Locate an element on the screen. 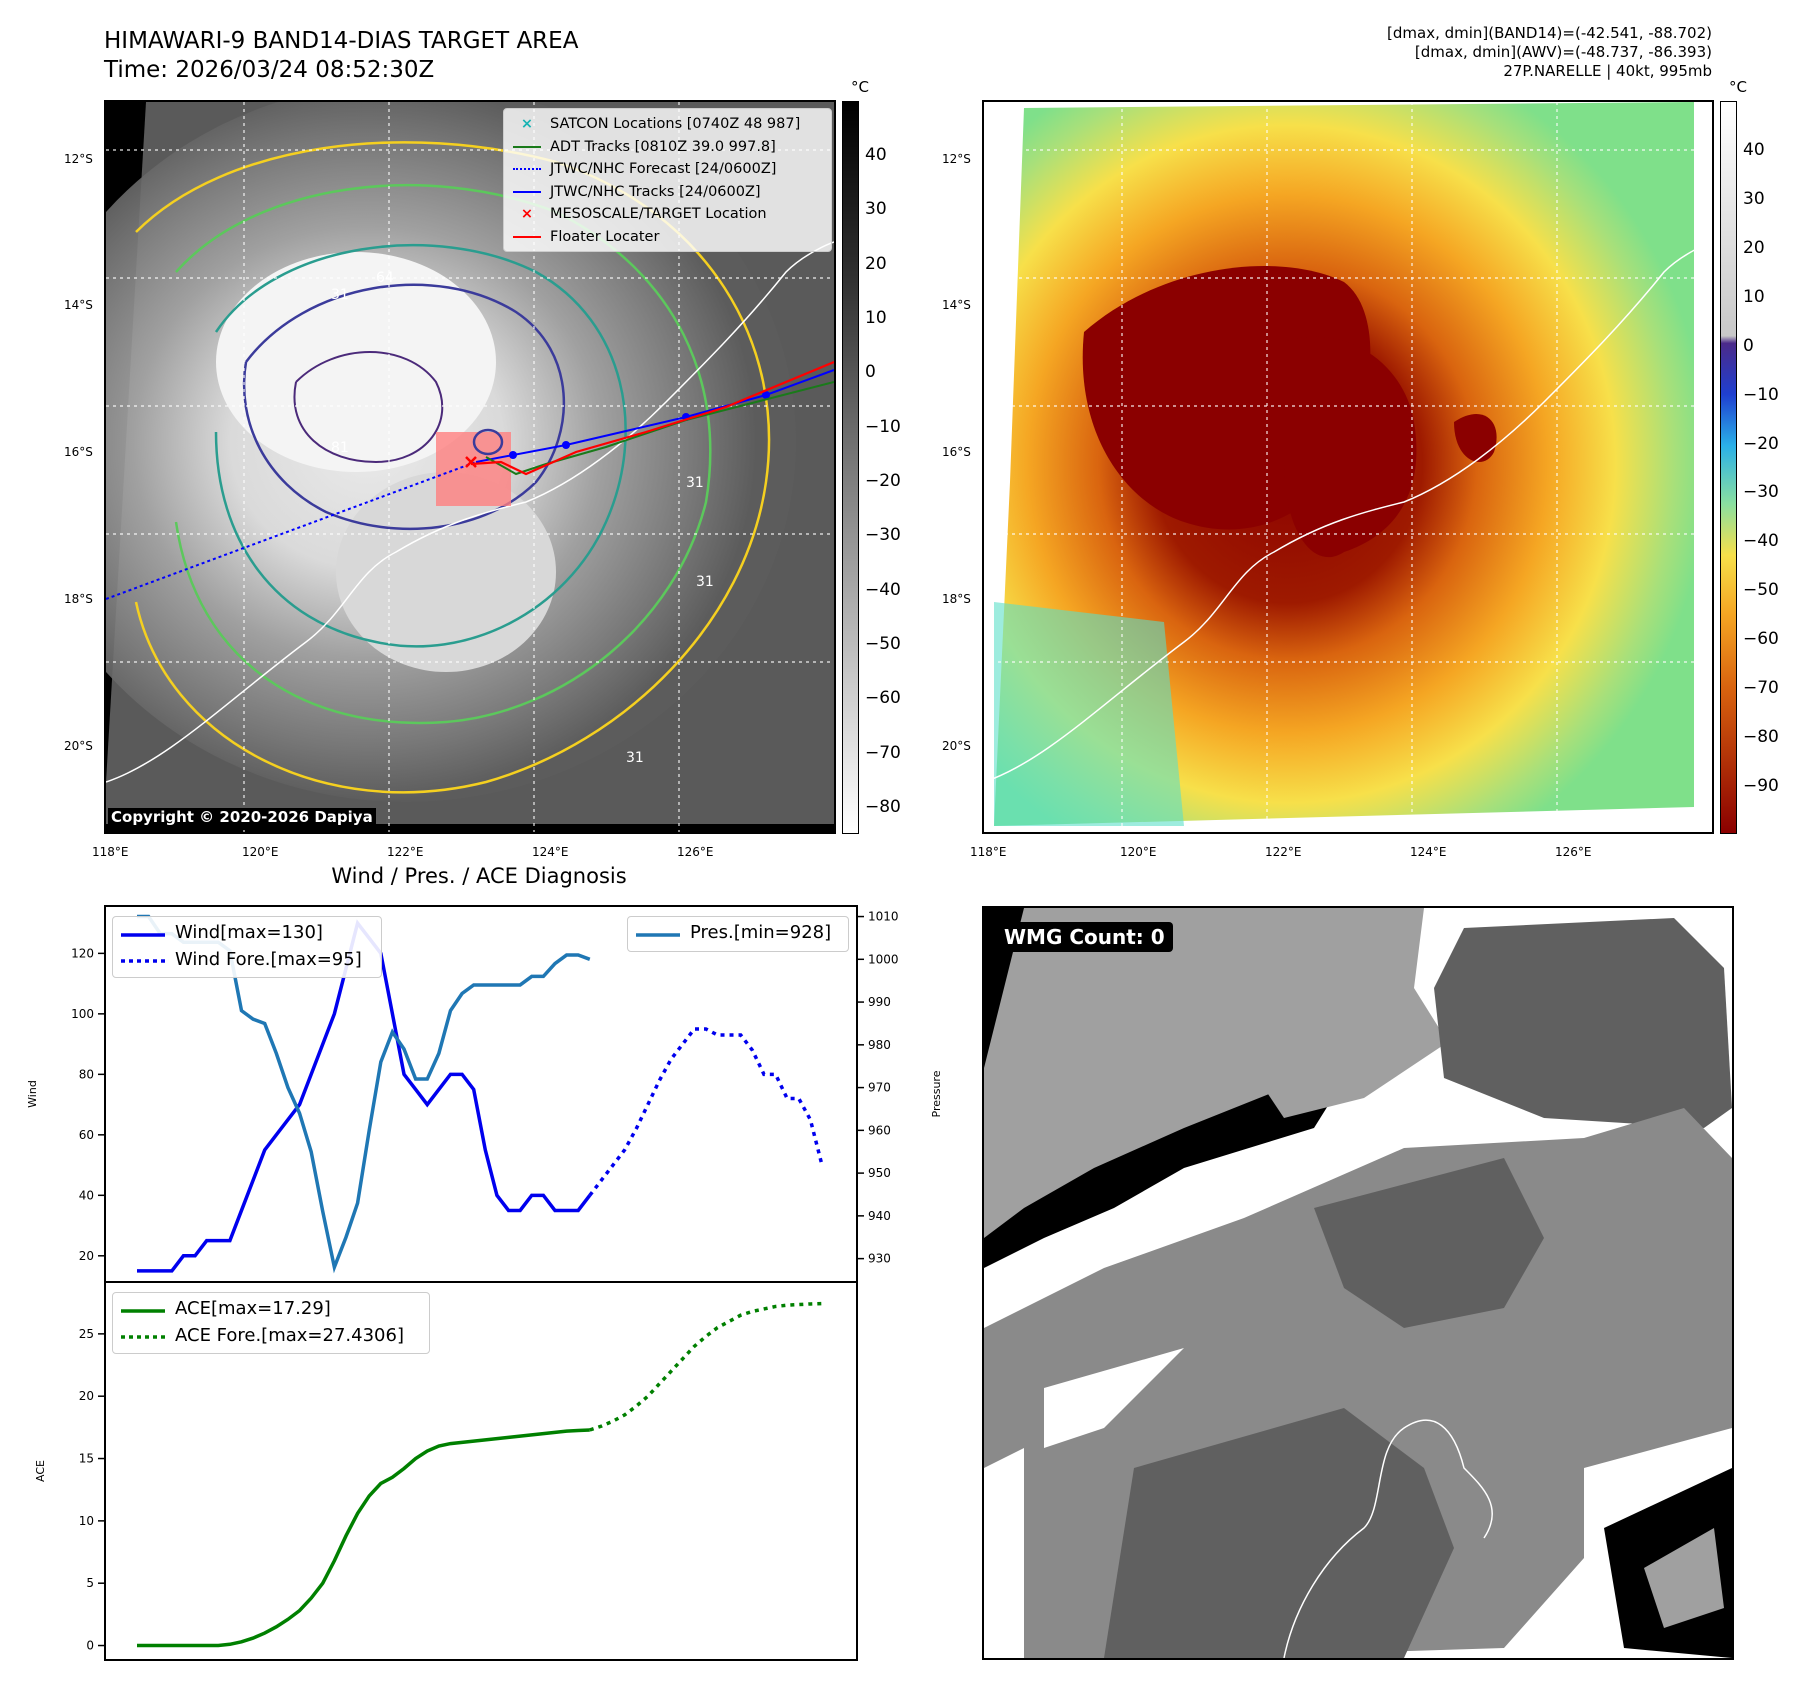 The width and height of the screenshot is (1797, 1690). wind-forecast-line is located at coordinates (706, 1112).